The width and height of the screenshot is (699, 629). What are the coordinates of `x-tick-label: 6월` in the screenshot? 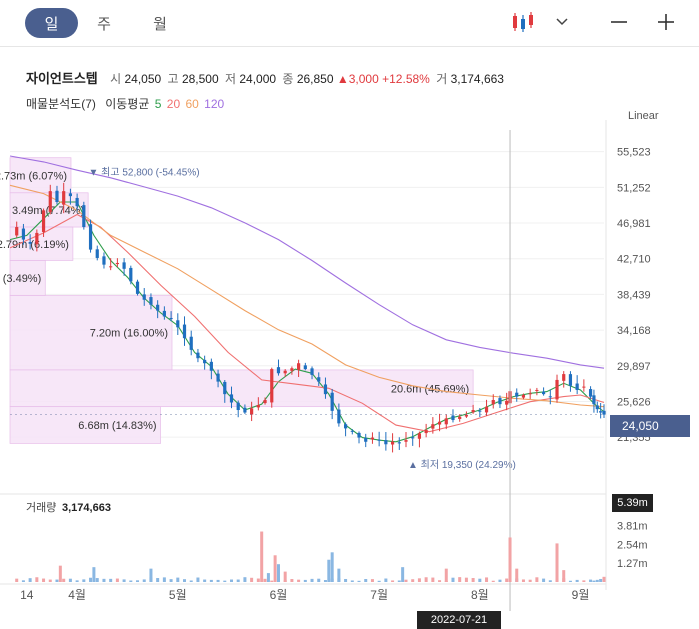 It's located at (279, 595).